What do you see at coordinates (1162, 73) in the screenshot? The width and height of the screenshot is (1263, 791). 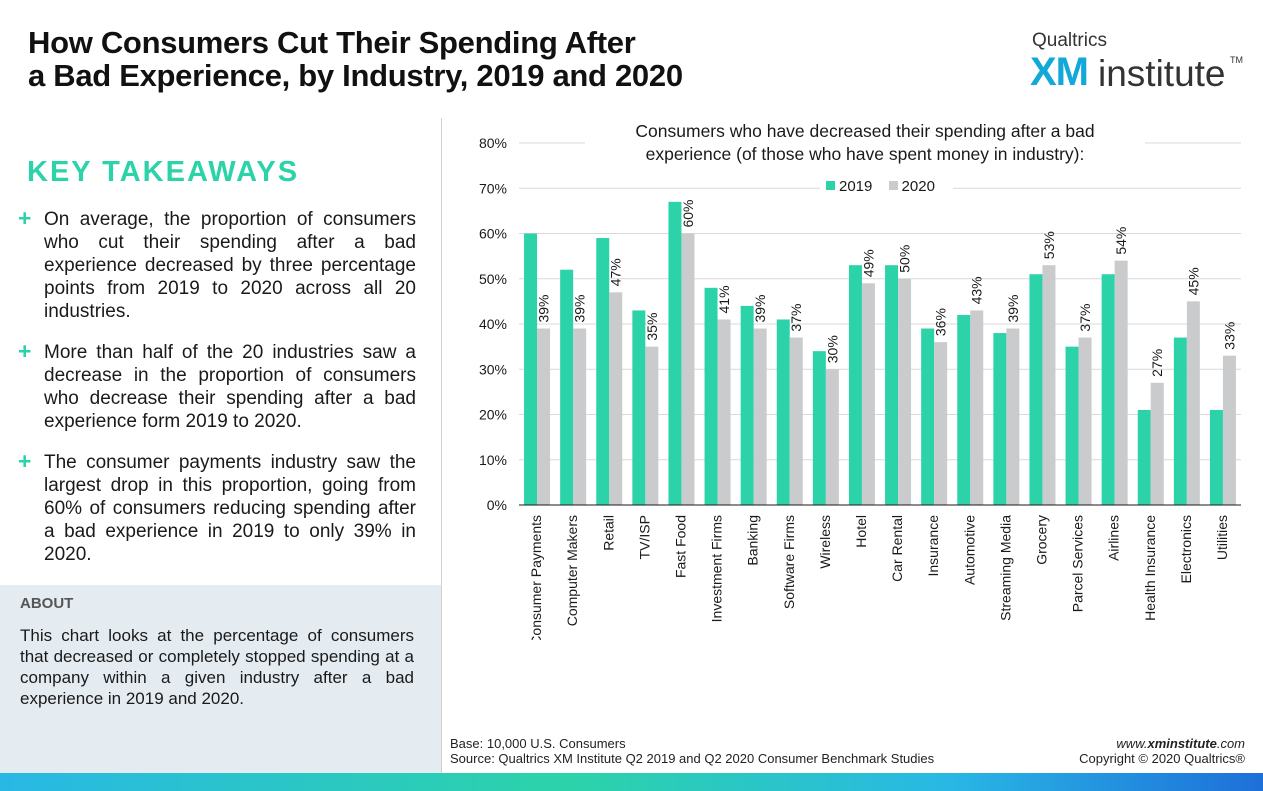 I see `logo-institute-text: institute` at bounding box center [1162, 73].